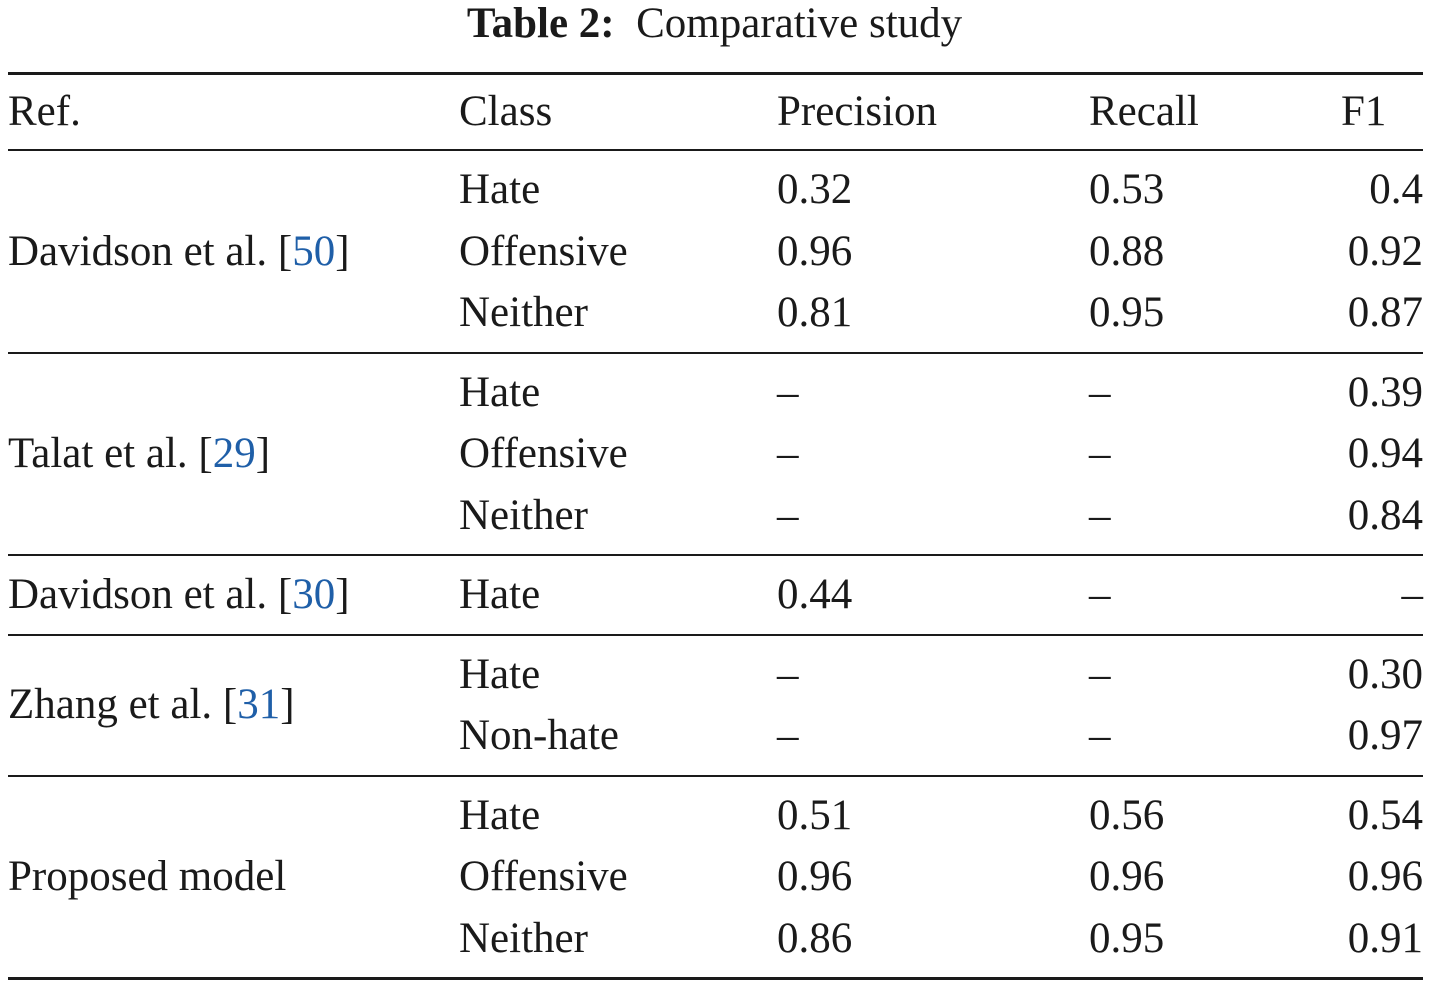 This screenshot has width=1429, height=983. What do you see at coordinates (715, 112) in the screenshot?
I see `table-header-row: Ref. Class Precision Recall F1` at bounding box center [715, 112].